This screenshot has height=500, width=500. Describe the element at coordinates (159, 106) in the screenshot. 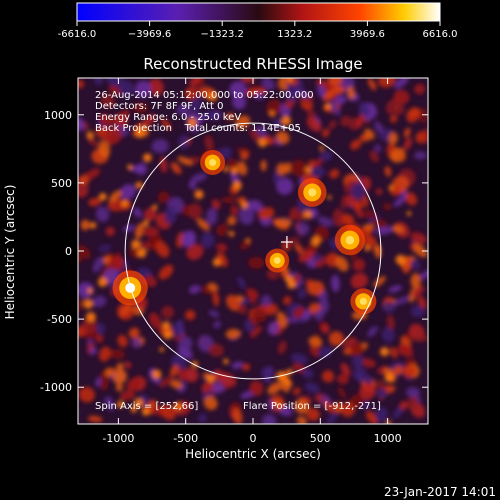

I see `info-line-2: Detectors: 7F 8F 9F, Att 0` at that location.